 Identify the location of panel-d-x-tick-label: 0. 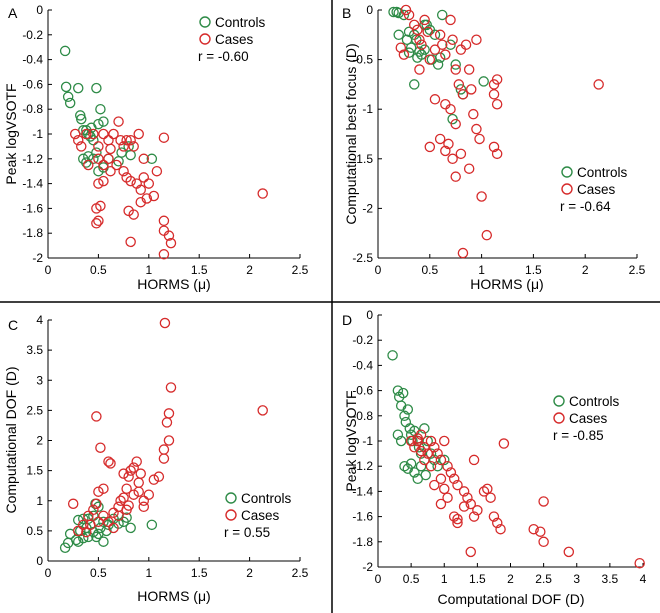
(378, 579).